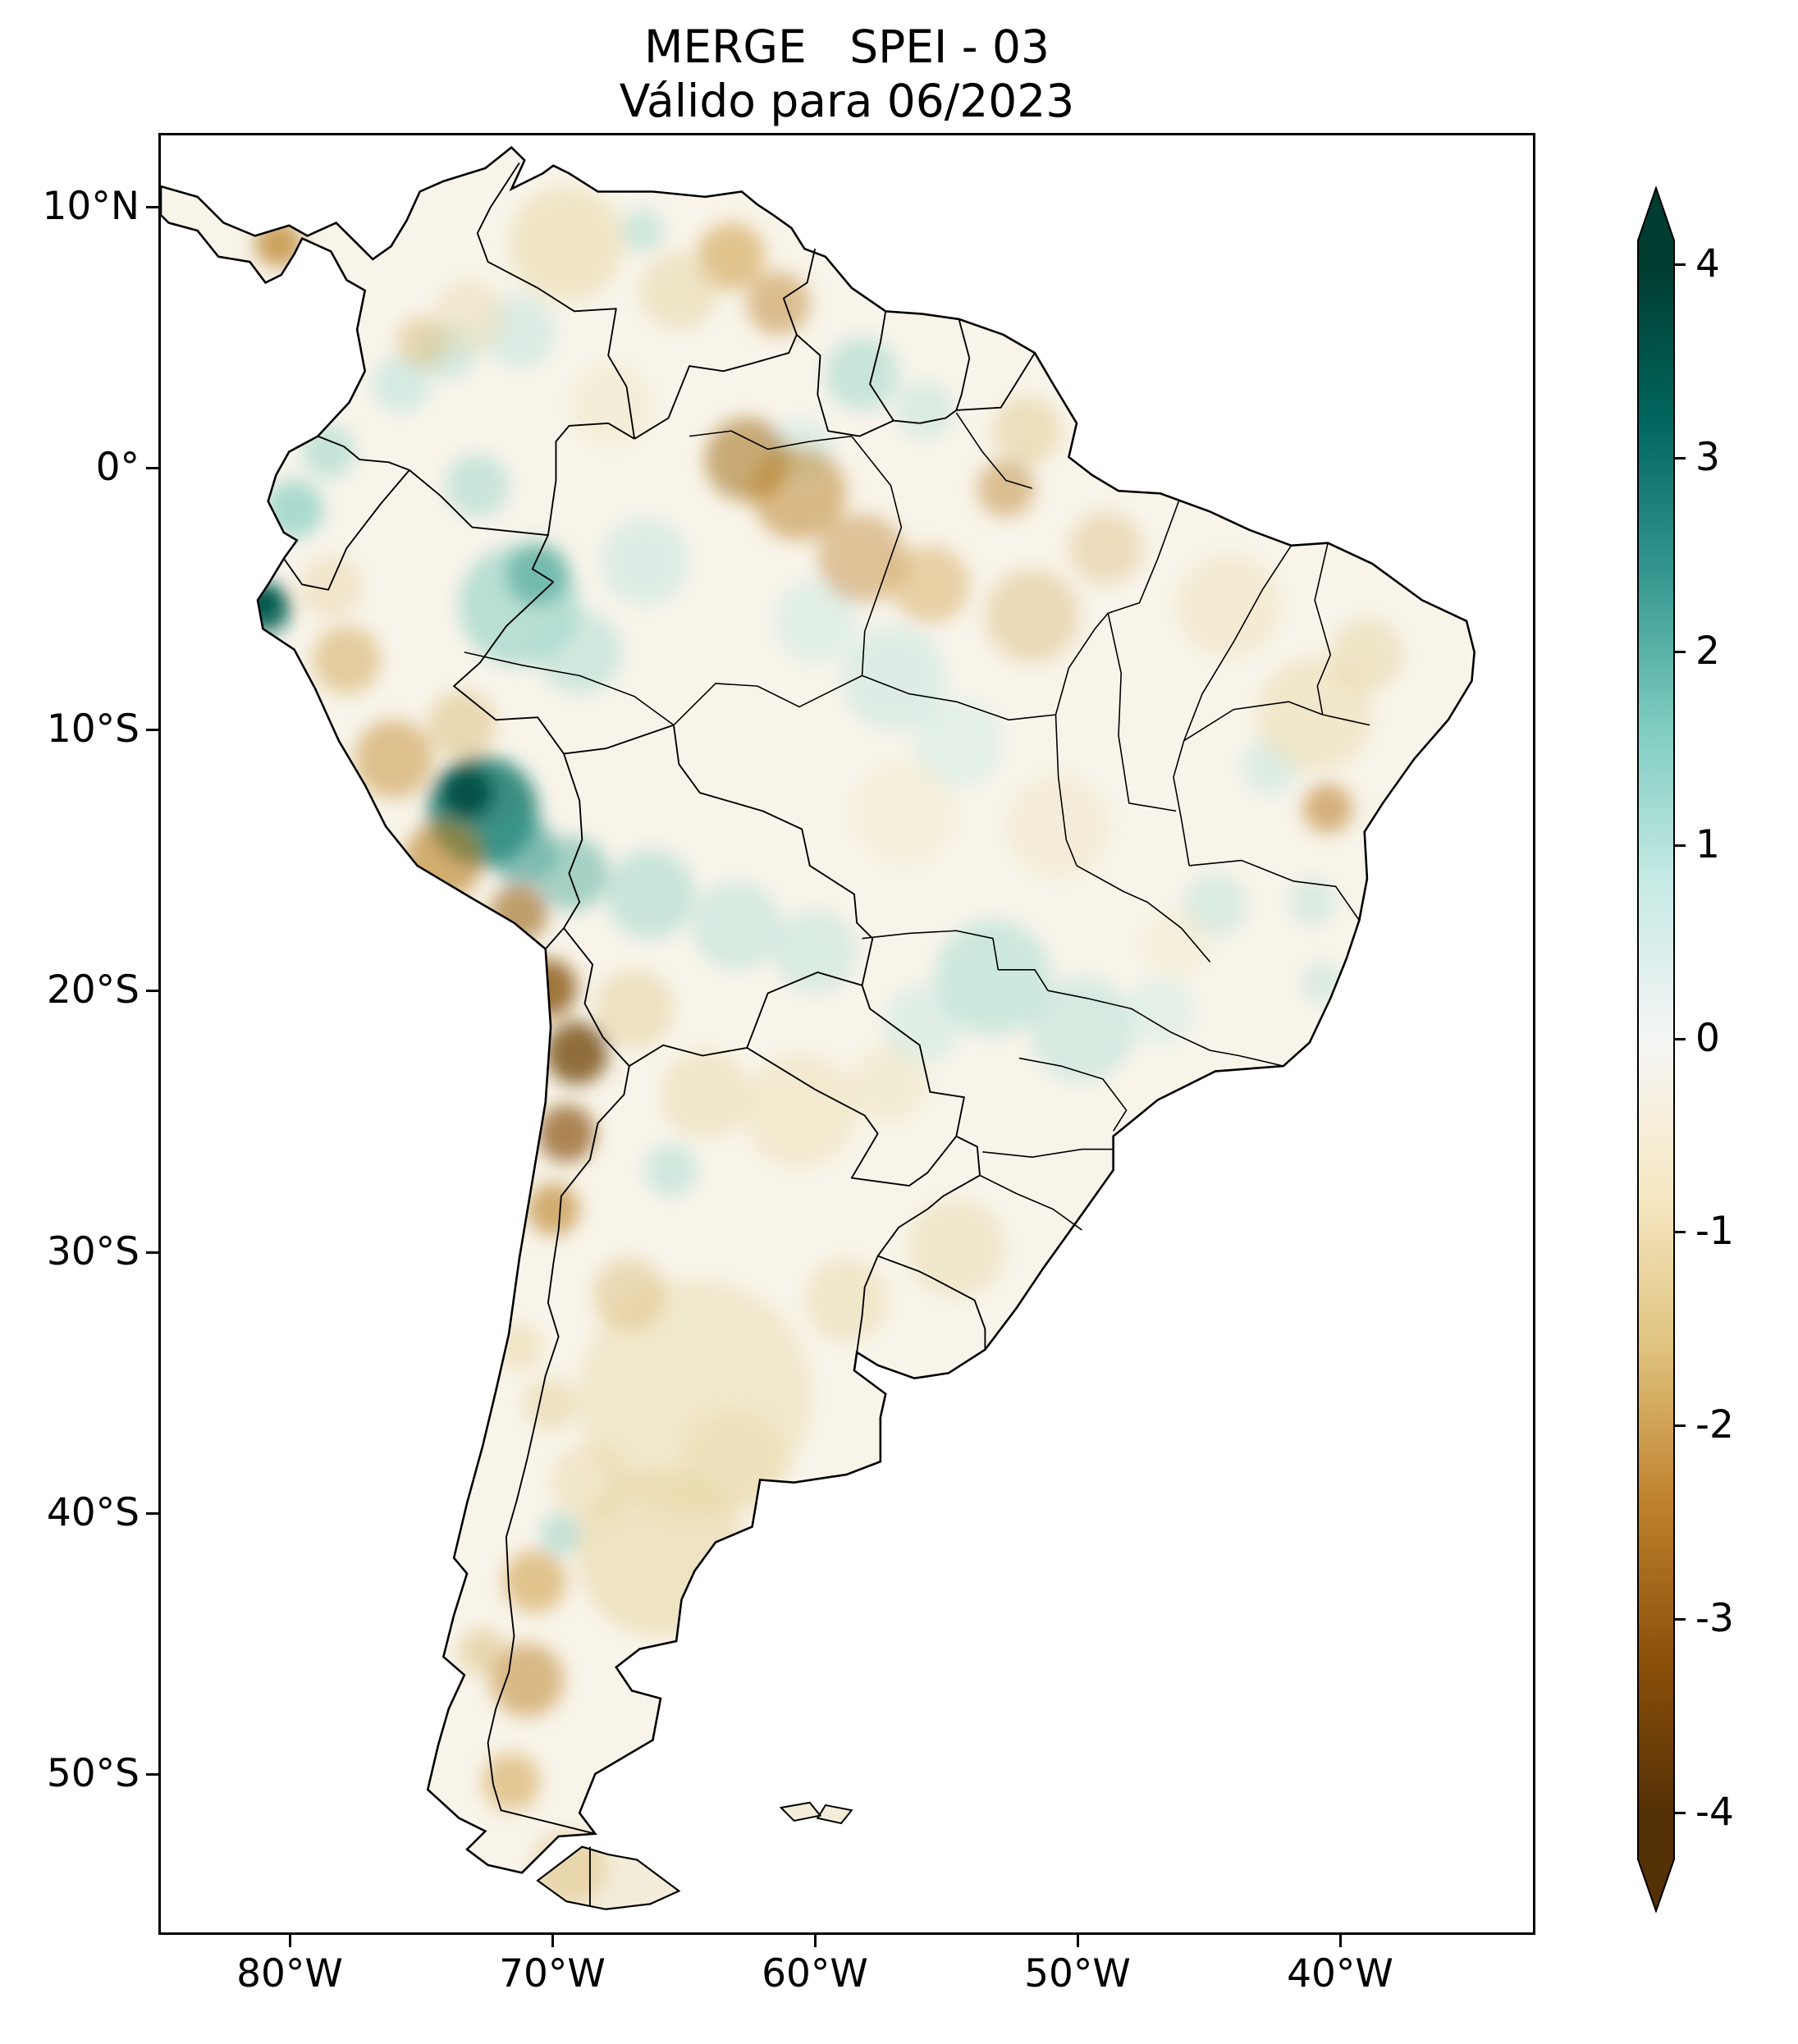 The width and height of the screenshot is (1798, 2044). What do you see at coordinates (93, 729) in the screenshot?
I see `y-axis-tick-label: 10°S` at bounding box center [93, 729].